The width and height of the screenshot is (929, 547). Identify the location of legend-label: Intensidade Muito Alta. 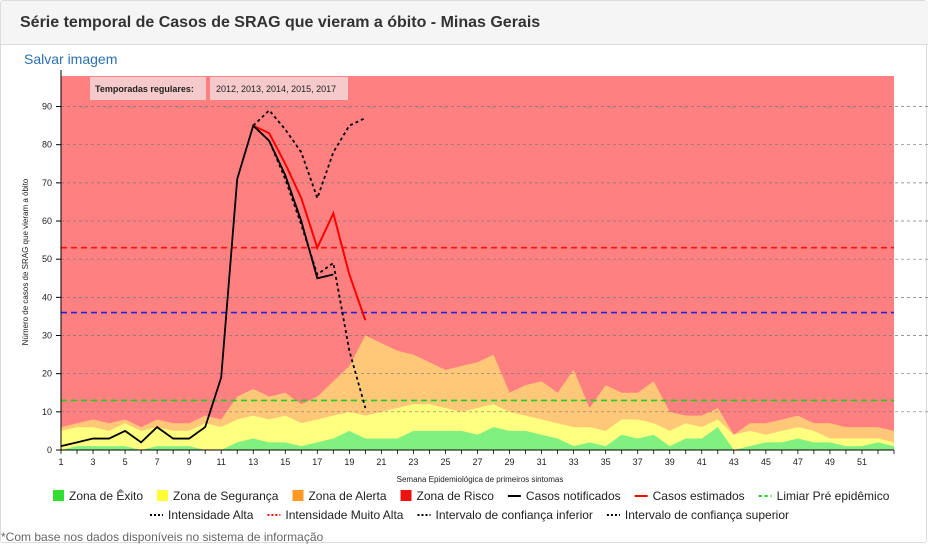
(344, 515).